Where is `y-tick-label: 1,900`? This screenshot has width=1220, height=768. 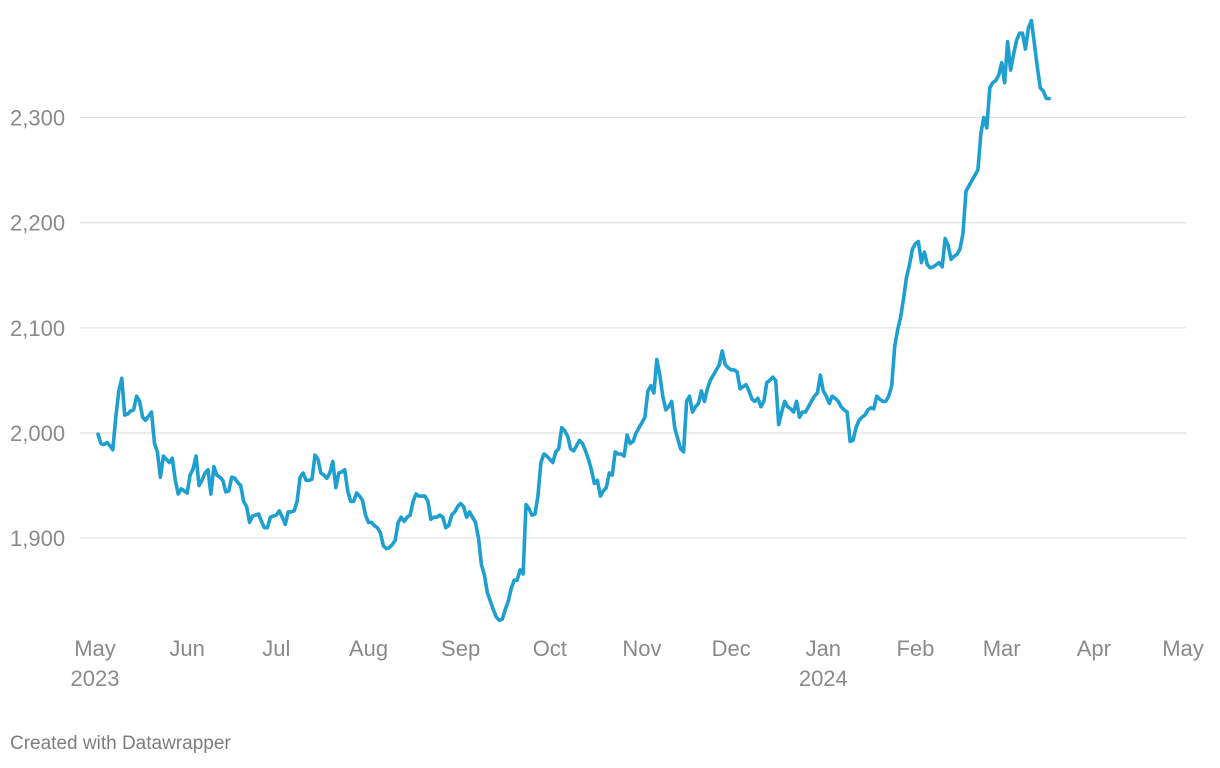
y-tick-label: 1,900 is located at coordinates (37, 538).